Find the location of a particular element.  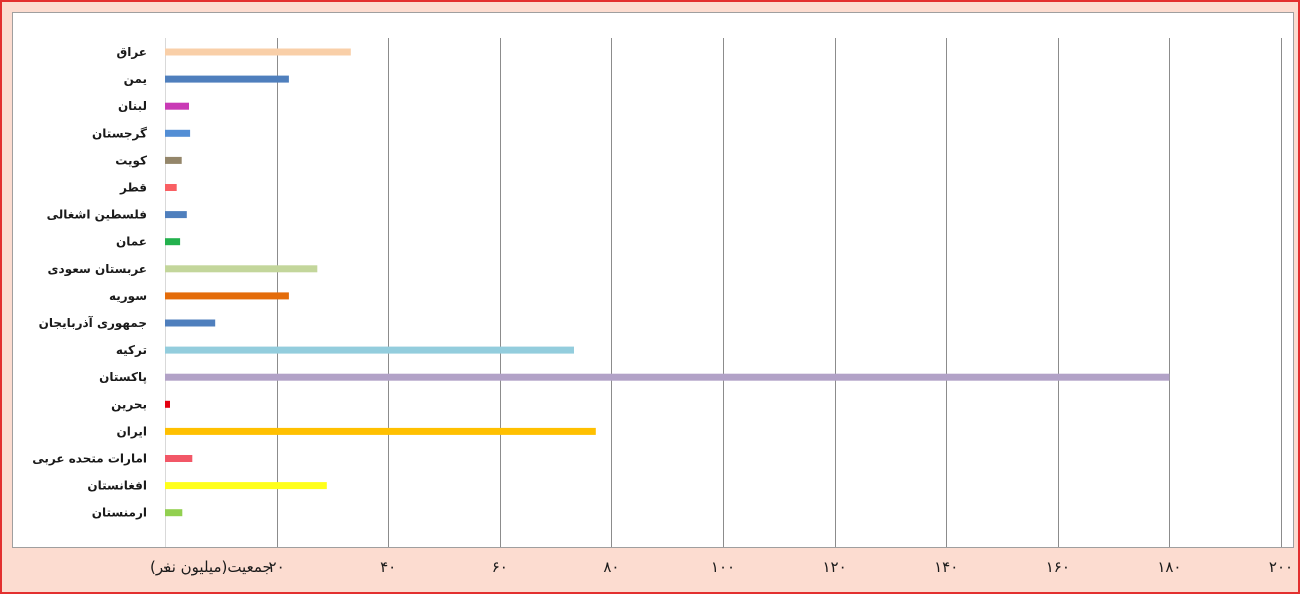

category-label: گرجستان is located at coordinates (119, 133).